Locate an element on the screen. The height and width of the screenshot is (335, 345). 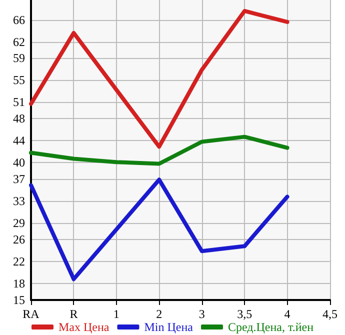
x-tick-label: RA is located at coordinates (31, 314).